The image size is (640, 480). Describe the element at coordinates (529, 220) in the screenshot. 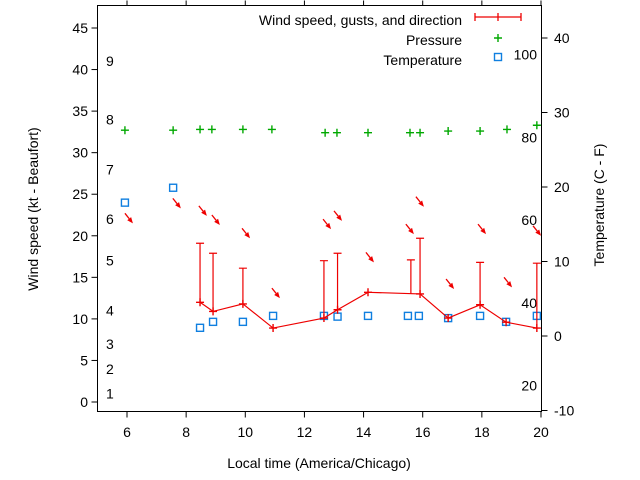

I see `fahrenheit-label: 60` at that location.